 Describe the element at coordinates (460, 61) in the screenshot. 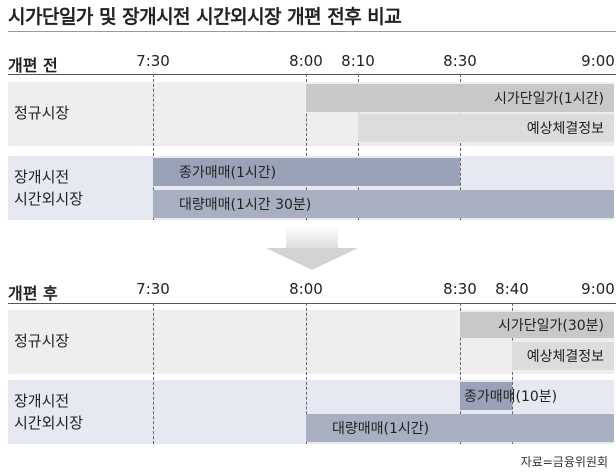

I see `before-time-0830: 8:30` at that location.